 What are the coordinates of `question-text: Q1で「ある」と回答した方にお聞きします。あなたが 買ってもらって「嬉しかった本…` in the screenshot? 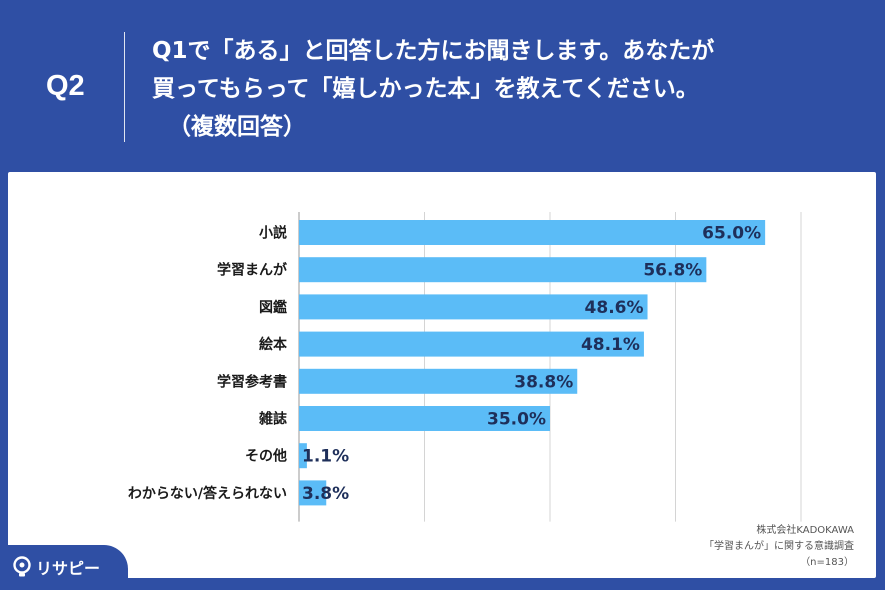 It's located at (433, 89).